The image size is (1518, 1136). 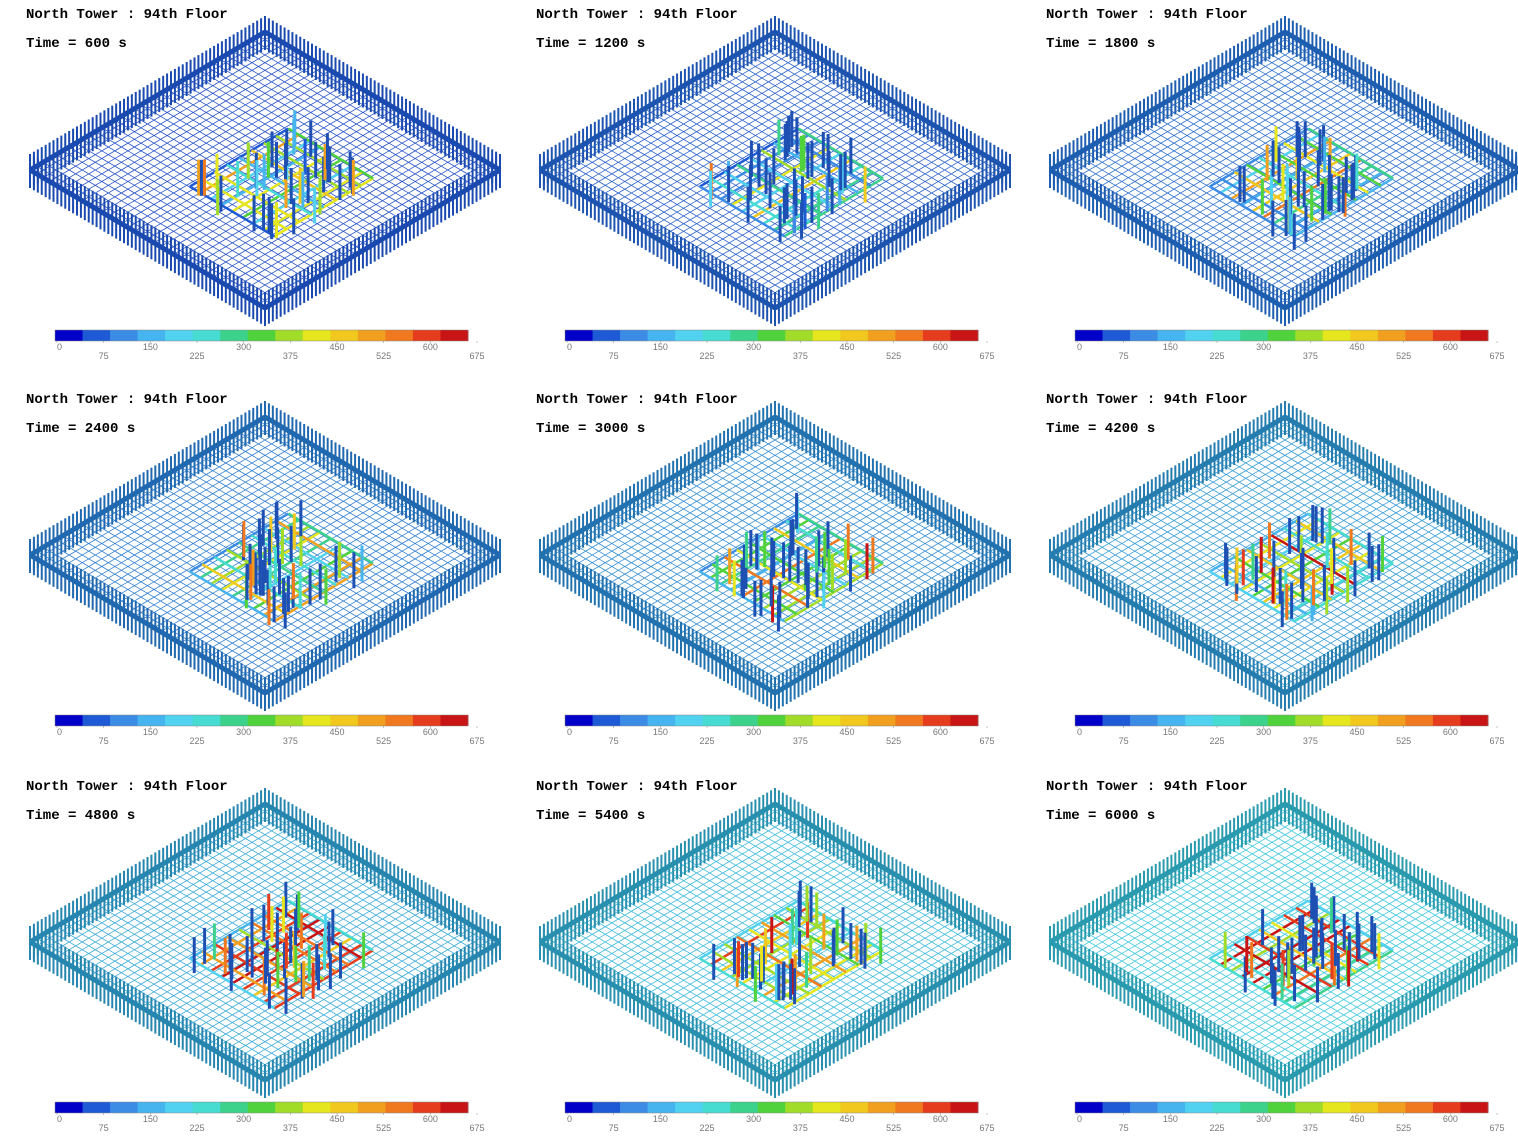 What do you see at coordinates (1310, 741) in the screenshot?
I see `colorbar-tick-label: 375` at bounding box center [1310, 741].